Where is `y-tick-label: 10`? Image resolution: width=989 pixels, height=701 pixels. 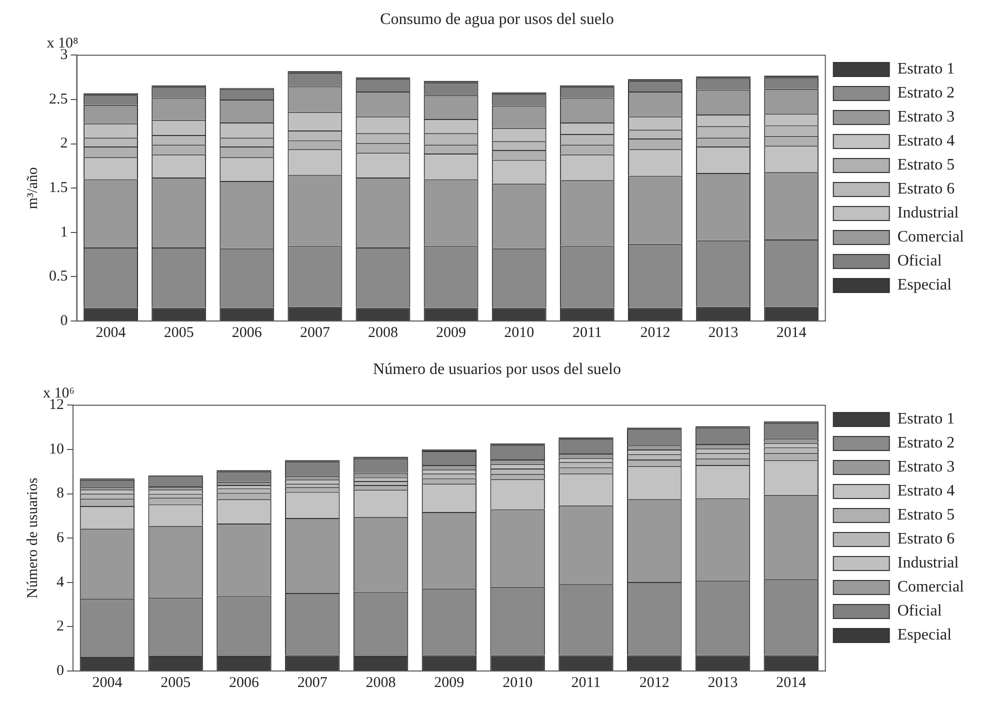
y-tick-label: 10 is located at coordinates (56, 449).